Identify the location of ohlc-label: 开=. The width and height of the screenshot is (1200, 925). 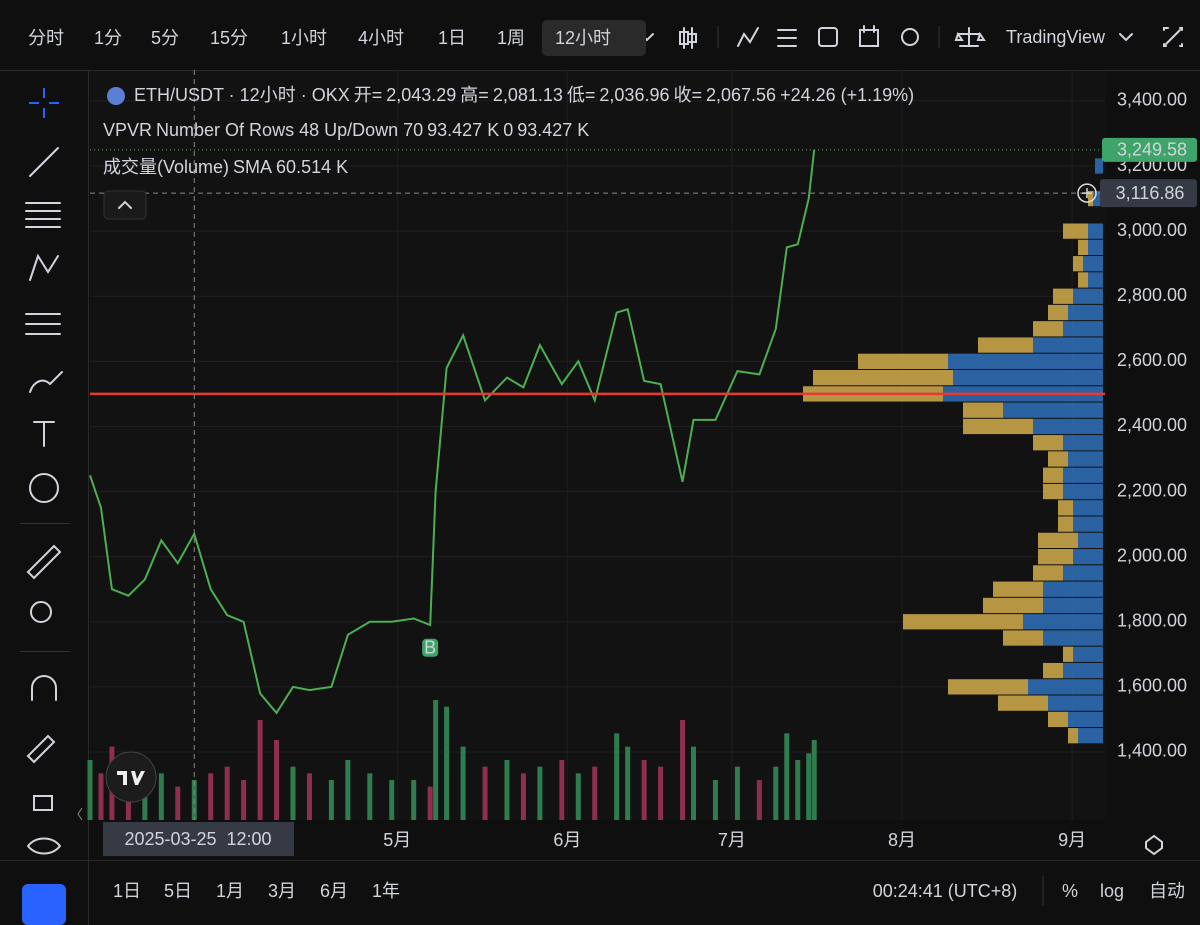
(368, 95).